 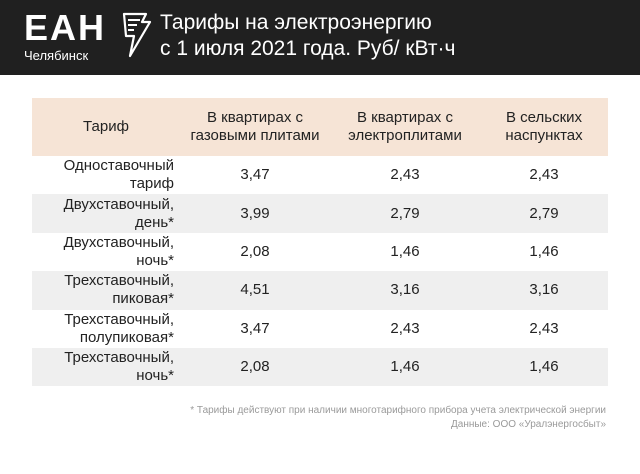 I want to click on electric-stove-rate-cell: 3,16, so click(x=405, y=290).